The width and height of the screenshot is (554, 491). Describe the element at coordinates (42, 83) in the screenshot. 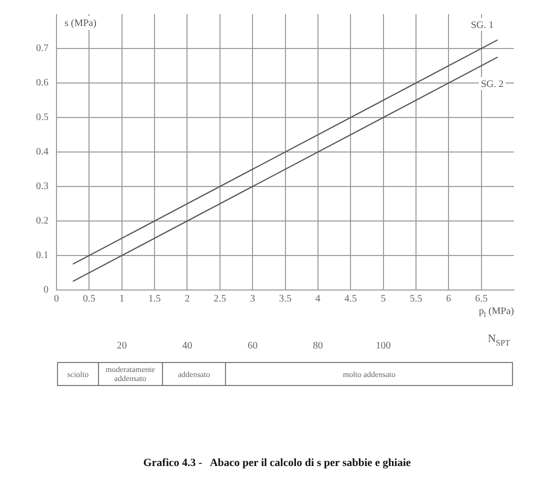

I see `y-tick-label: 0.6` at that location.